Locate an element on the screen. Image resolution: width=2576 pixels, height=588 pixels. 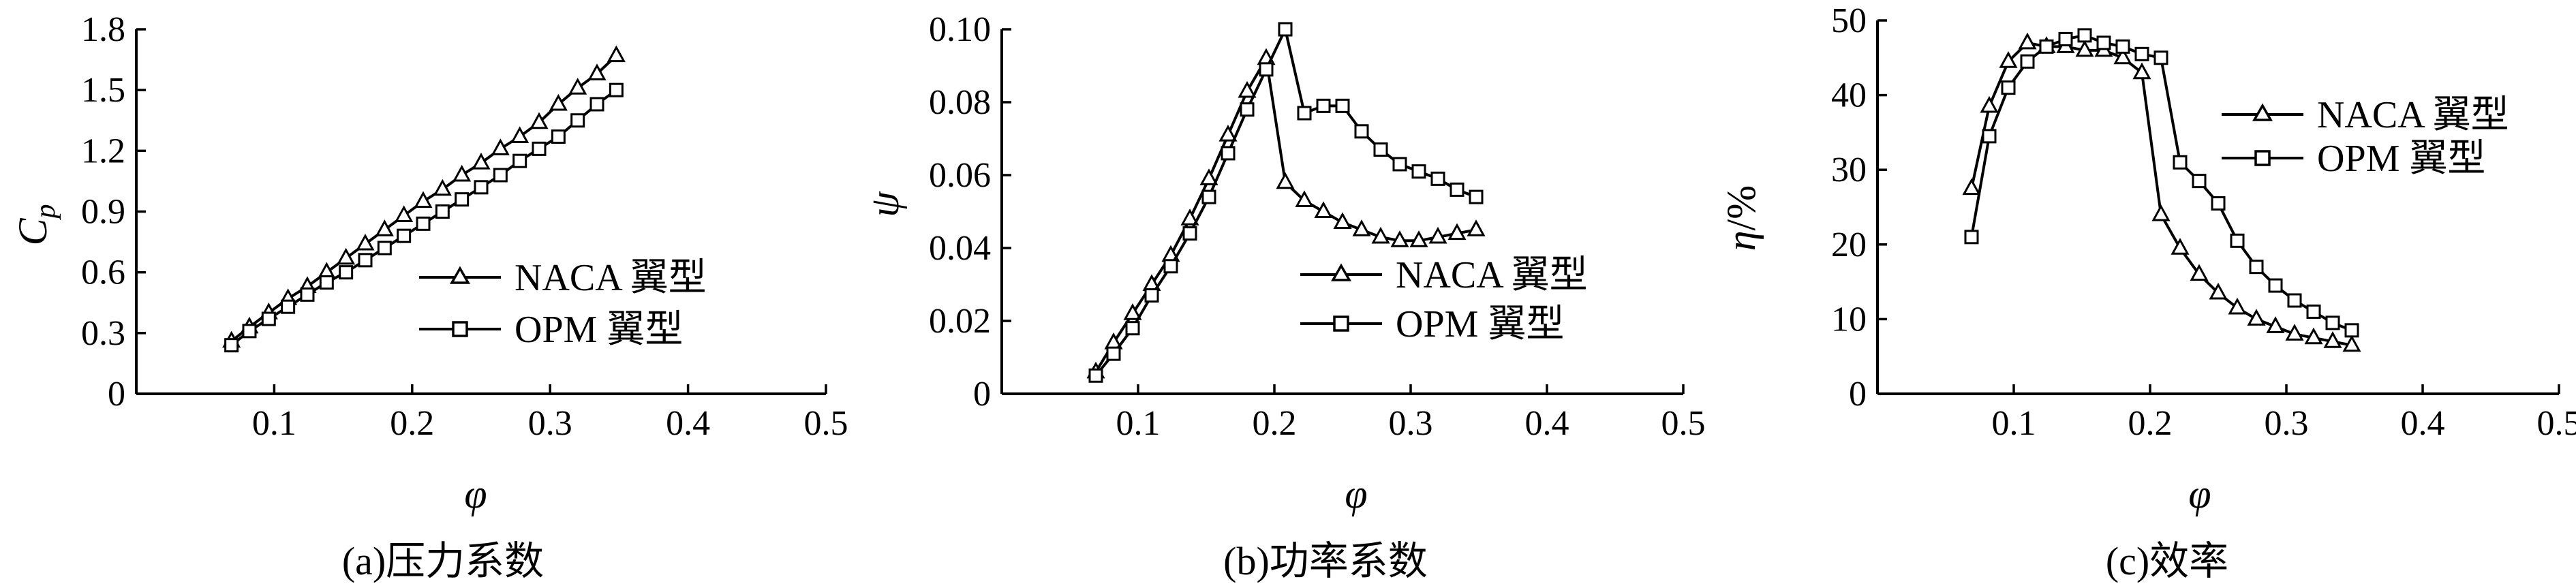
y-tick-label-c: 30 is located at coordinates (1849, 170).